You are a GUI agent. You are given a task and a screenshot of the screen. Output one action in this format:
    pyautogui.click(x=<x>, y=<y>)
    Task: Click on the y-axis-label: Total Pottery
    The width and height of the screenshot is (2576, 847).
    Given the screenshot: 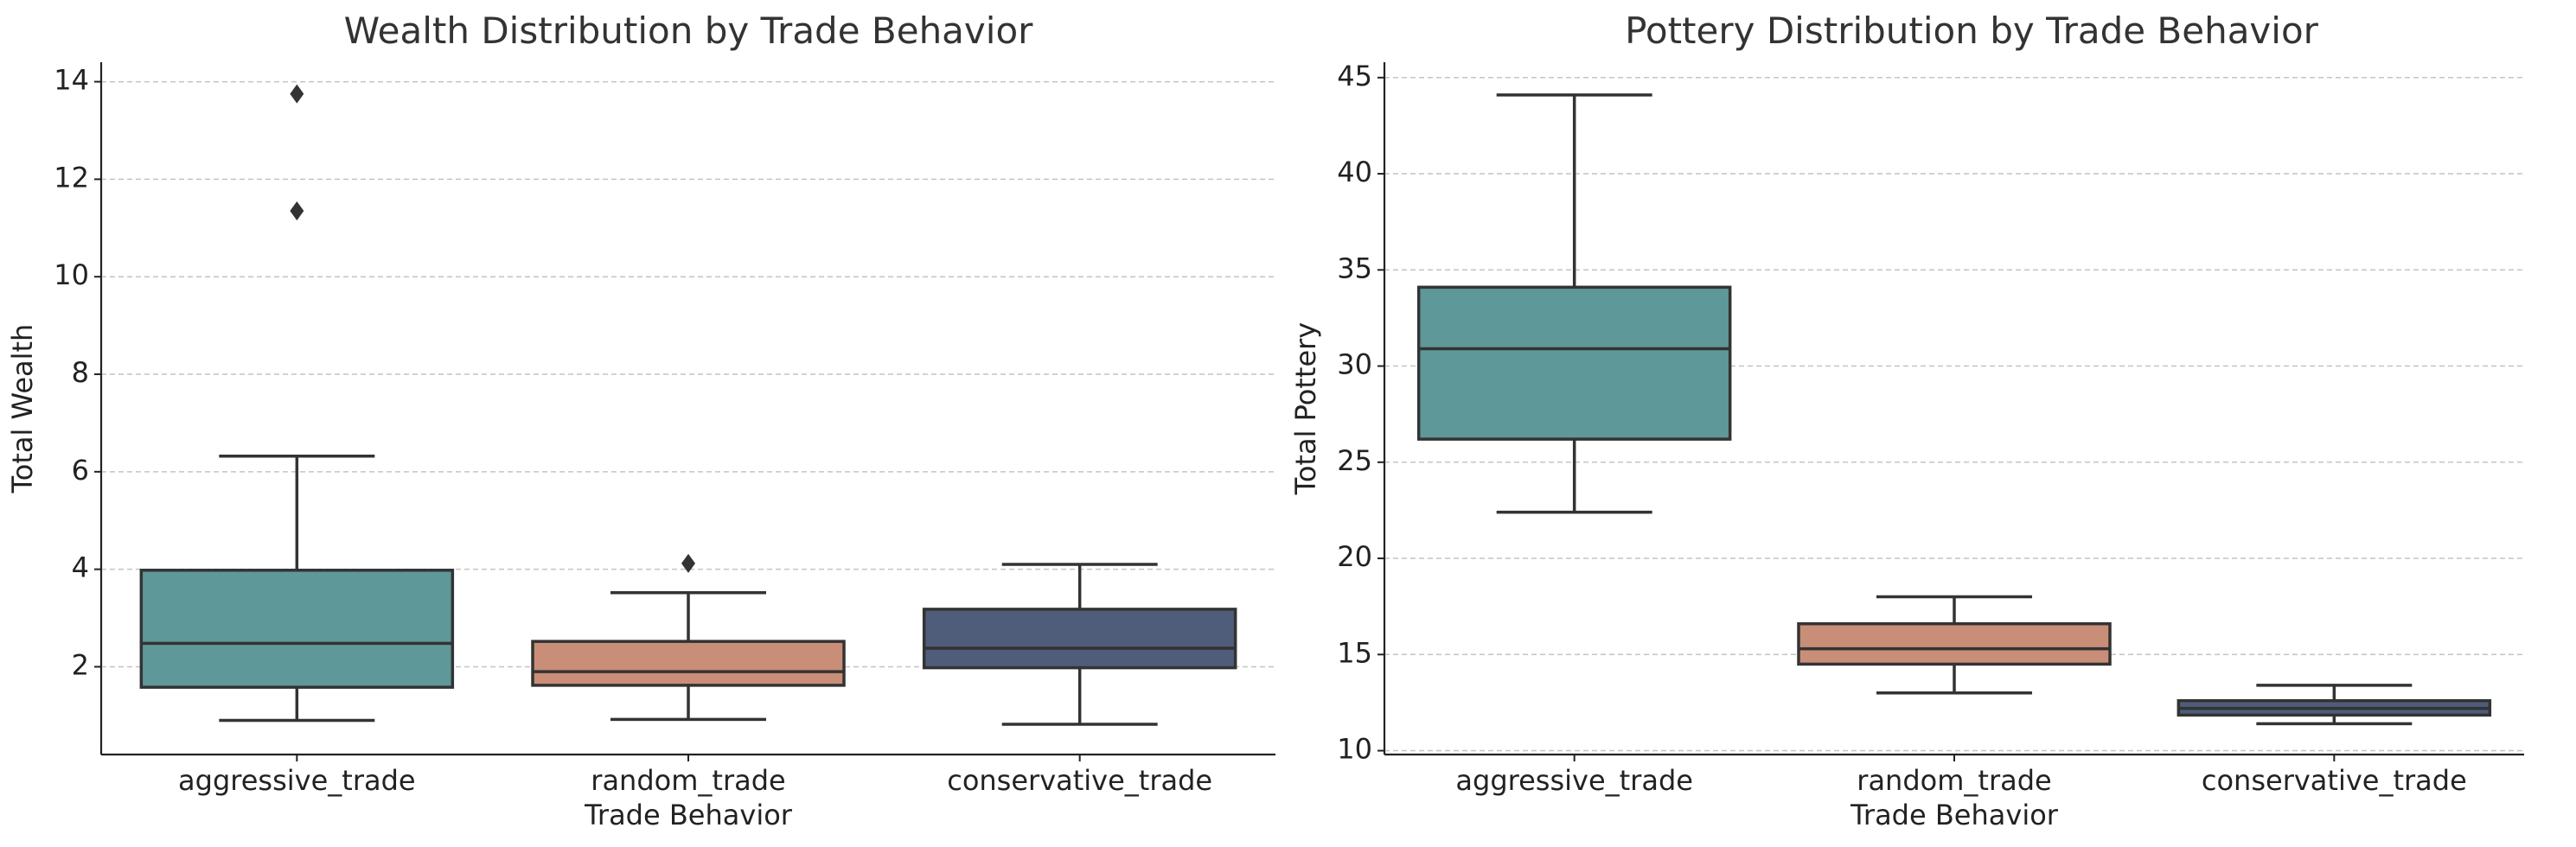 What is the action you would take?
    pyautogui.click(x=1305, y=409)
    